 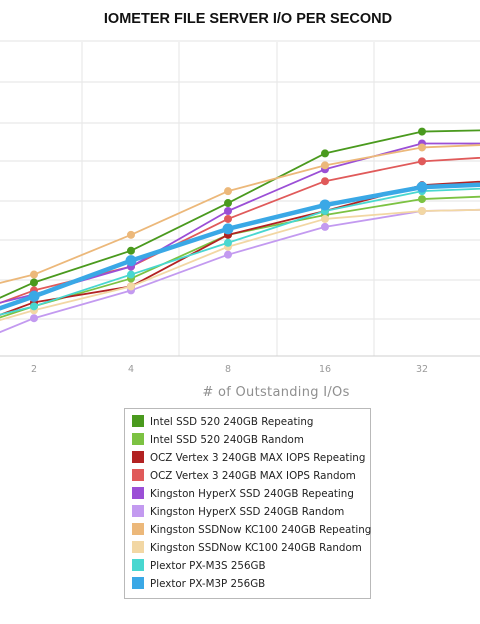 I want to click on legend-item: OCZ Vertex 3 240GB MAX IOPS Random, so click(x=244, y=475).